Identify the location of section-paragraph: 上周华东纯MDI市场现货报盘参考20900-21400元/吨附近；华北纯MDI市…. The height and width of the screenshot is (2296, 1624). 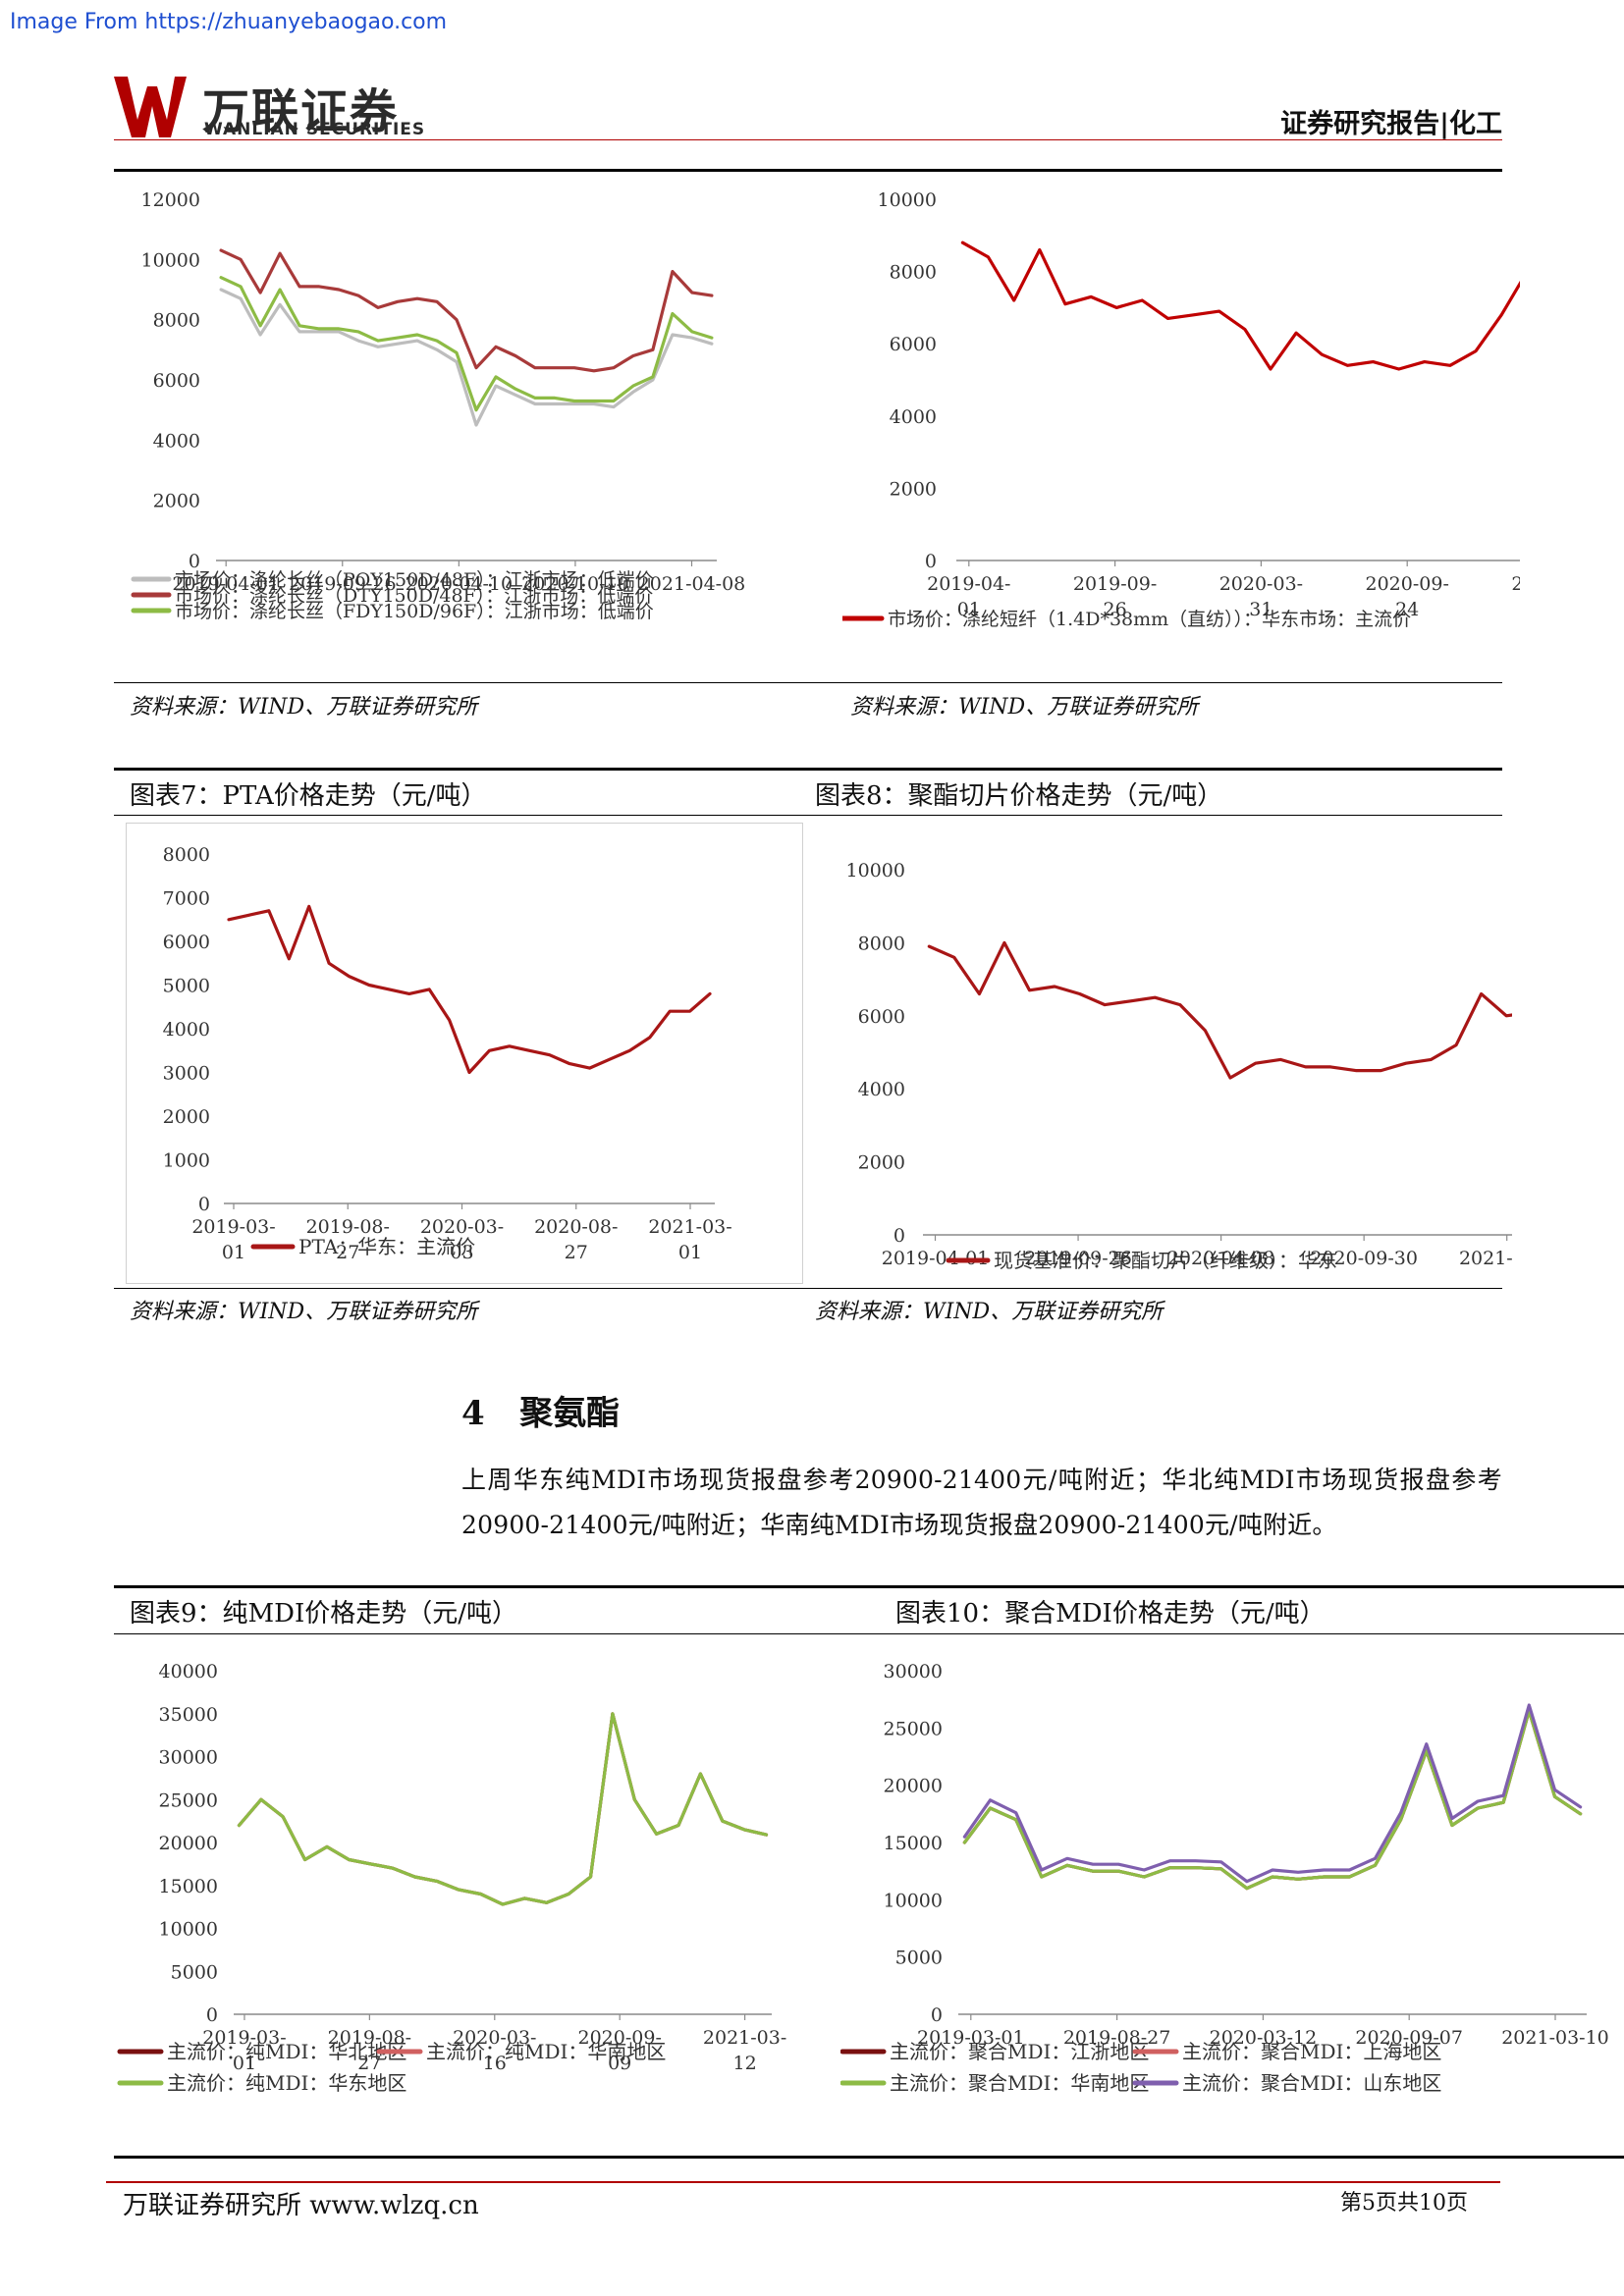
(981, 1502).